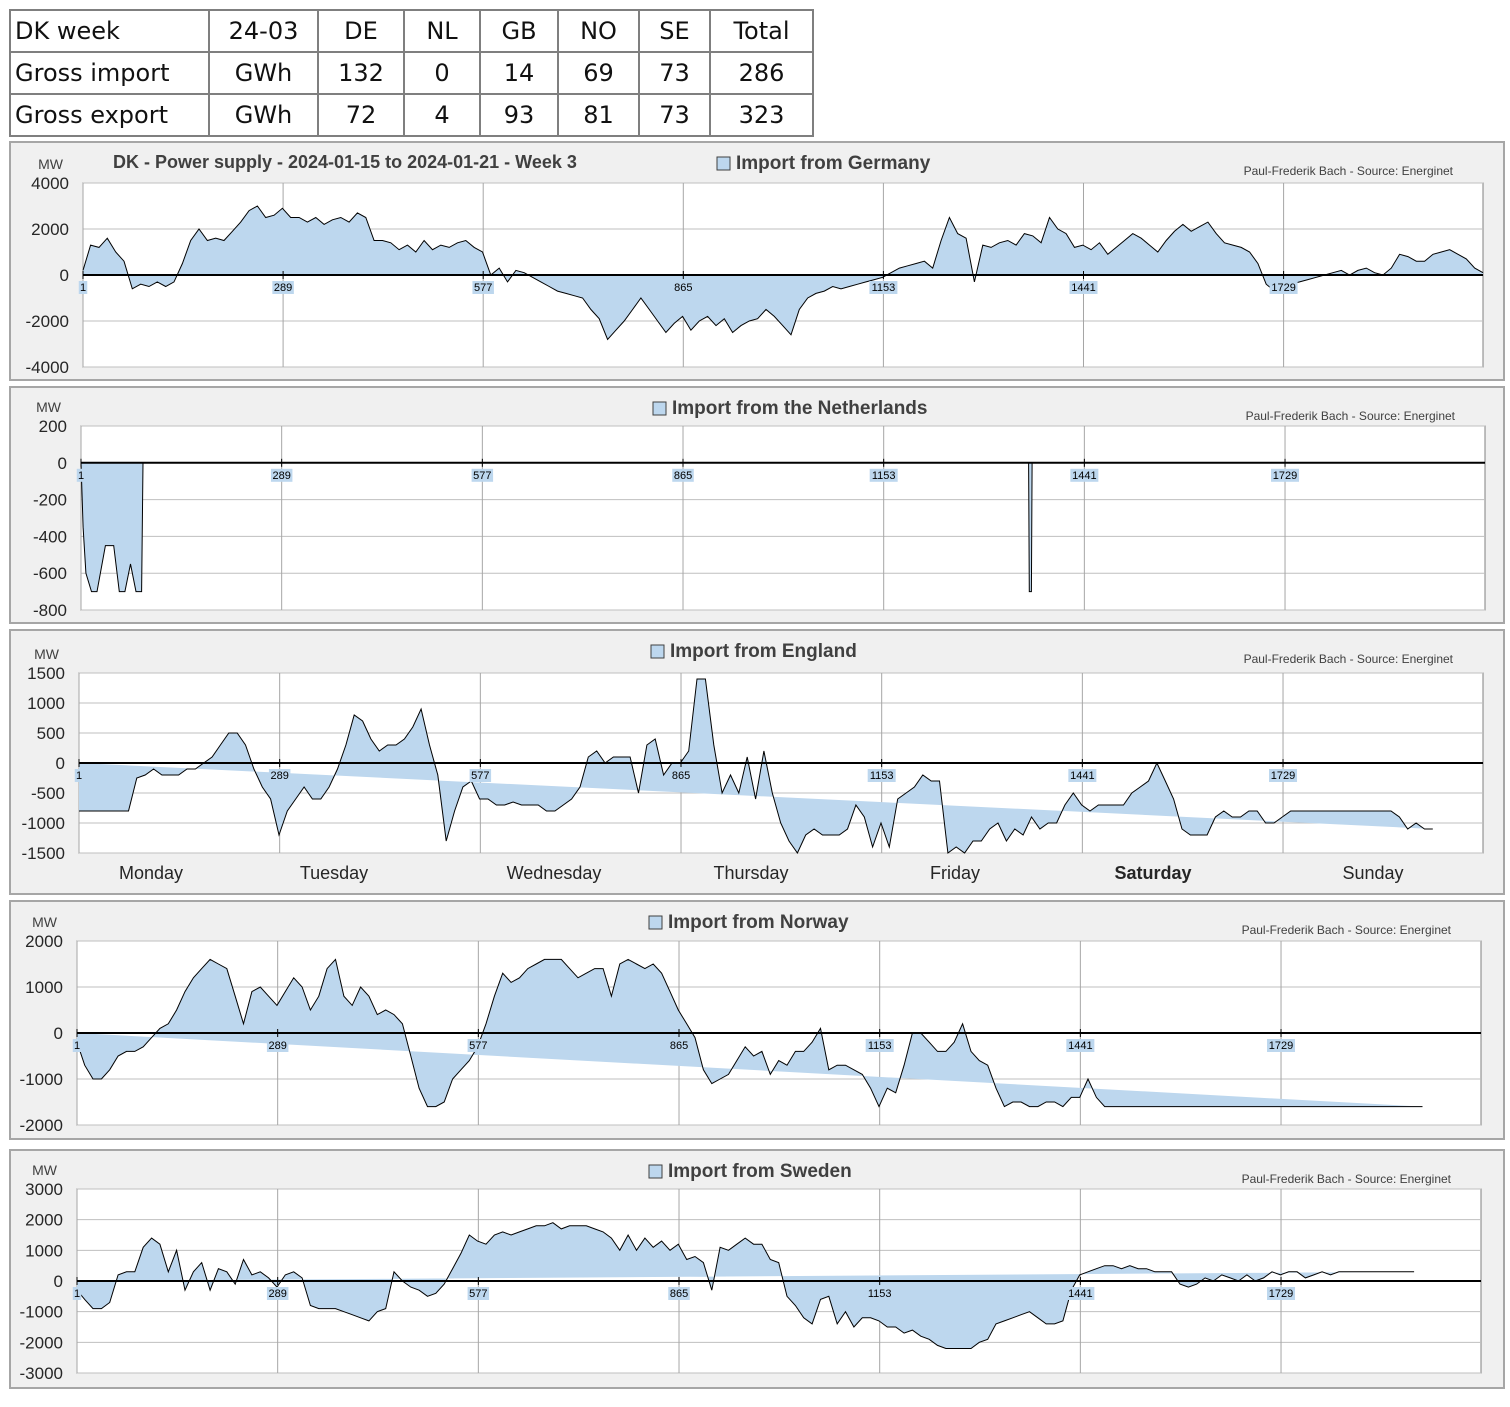 The height and width of the screenshot is (1407, 1510). I want to click on summary-header-row: DK week 24-03 DE NL GB NO SE Total, so click(411, 31).